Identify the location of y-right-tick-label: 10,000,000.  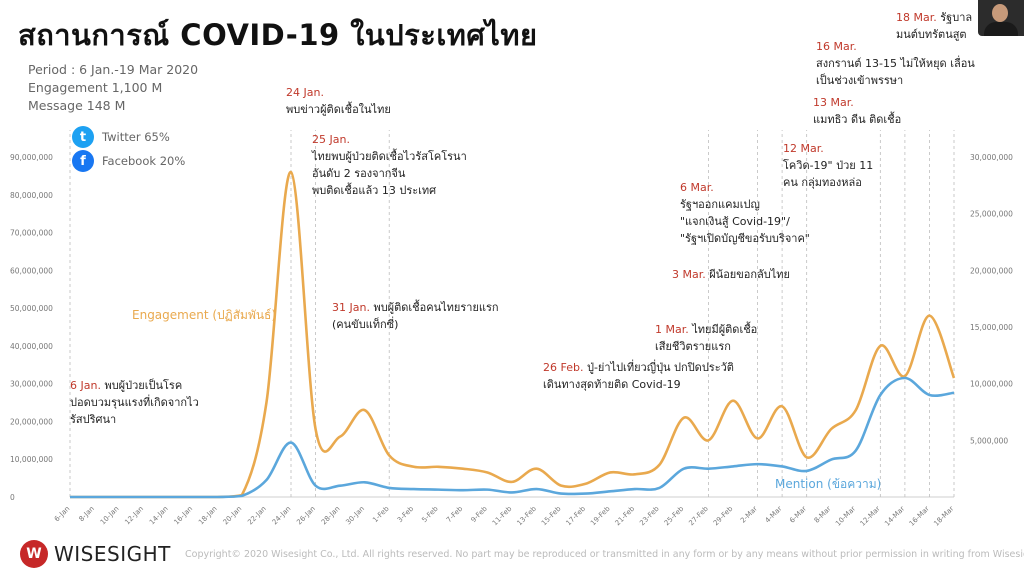
(991, 384).